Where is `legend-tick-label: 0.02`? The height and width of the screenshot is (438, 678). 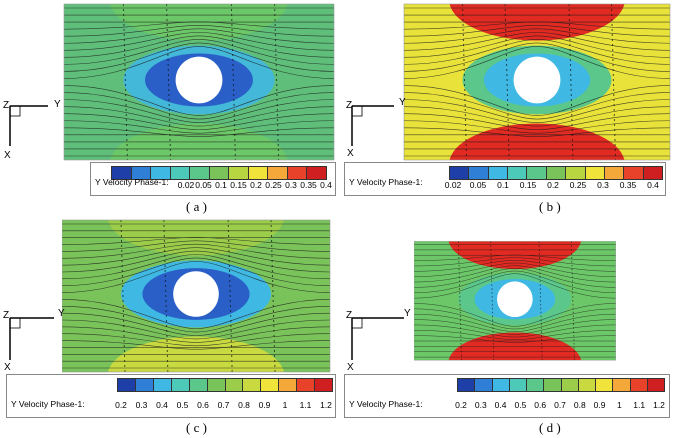 legend-tick-label: 0.02 is located at coordinates (453, 185).